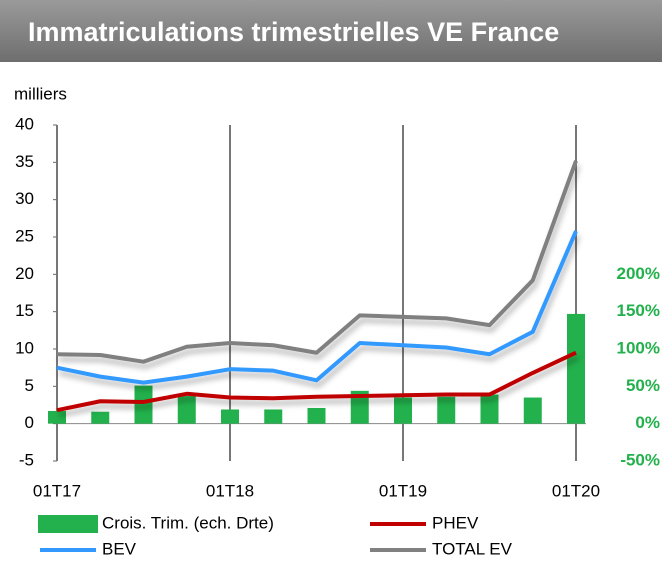 Image resolution: width=662 pixels, height=563 pixels. I want to click on y-tick-label: 0, so click(29, 422).